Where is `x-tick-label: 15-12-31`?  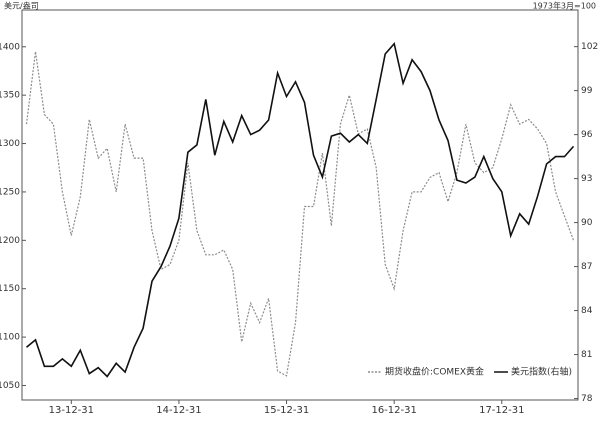 x-tick-label: 15-12-31 is located at coordinates (286, 410).